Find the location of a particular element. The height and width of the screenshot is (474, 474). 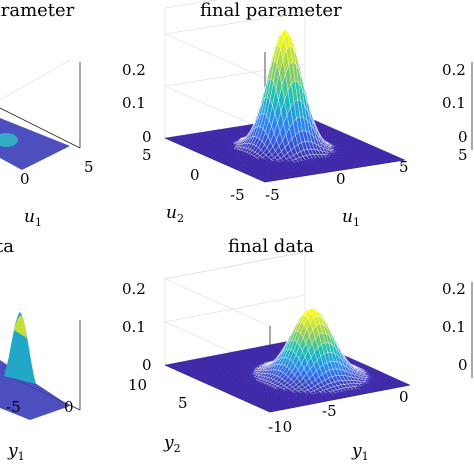

panel-title-fragment: arameter is located at coordinates (37, 10).